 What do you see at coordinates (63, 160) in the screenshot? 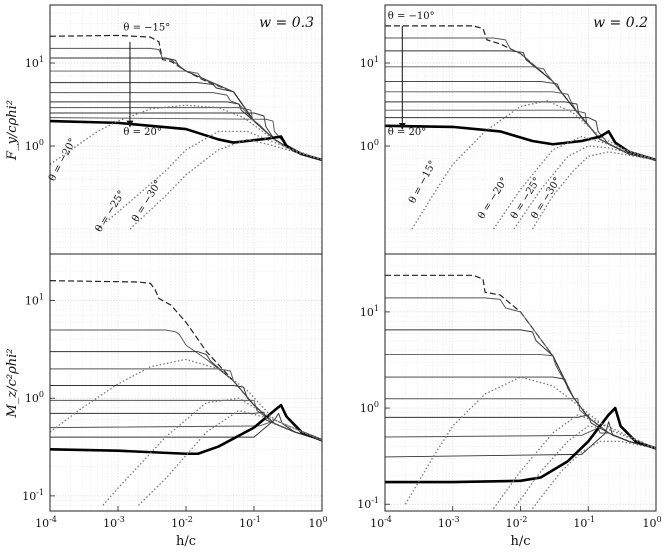
I see `theta-annotation: θ = −20°` at bounding box center [63, 160].